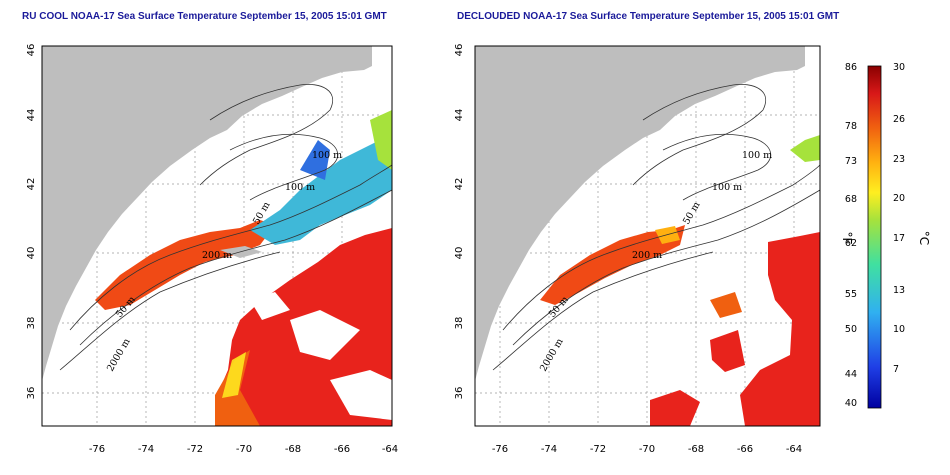  Describe the element at coordinates (899, 198) in the screenshot. I see `celsius-tick: 20` at that location.